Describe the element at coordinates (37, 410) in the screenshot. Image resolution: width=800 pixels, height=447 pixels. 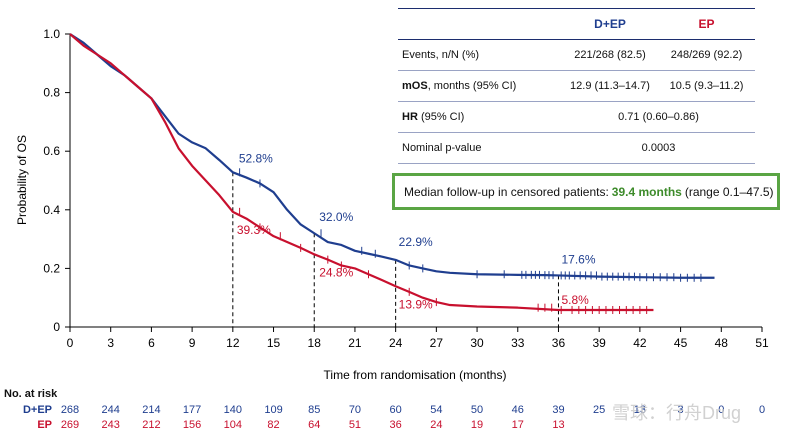
I see `risk-row-label: D+EP` at that location.